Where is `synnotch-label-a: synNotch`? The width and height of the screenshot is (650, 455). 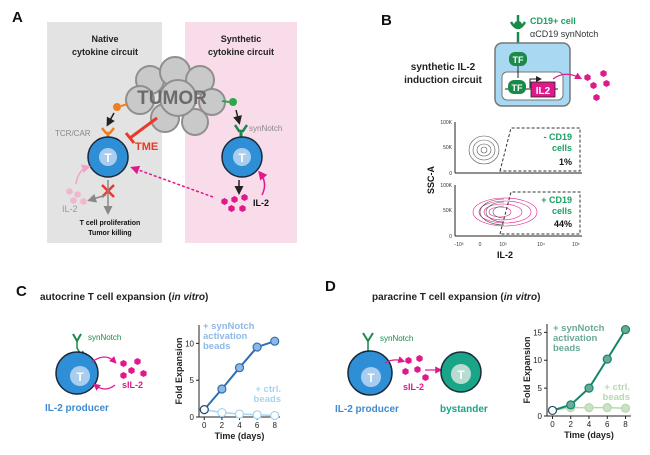 synnotch-label-a: synNotch is located at coordinates (265, 128).